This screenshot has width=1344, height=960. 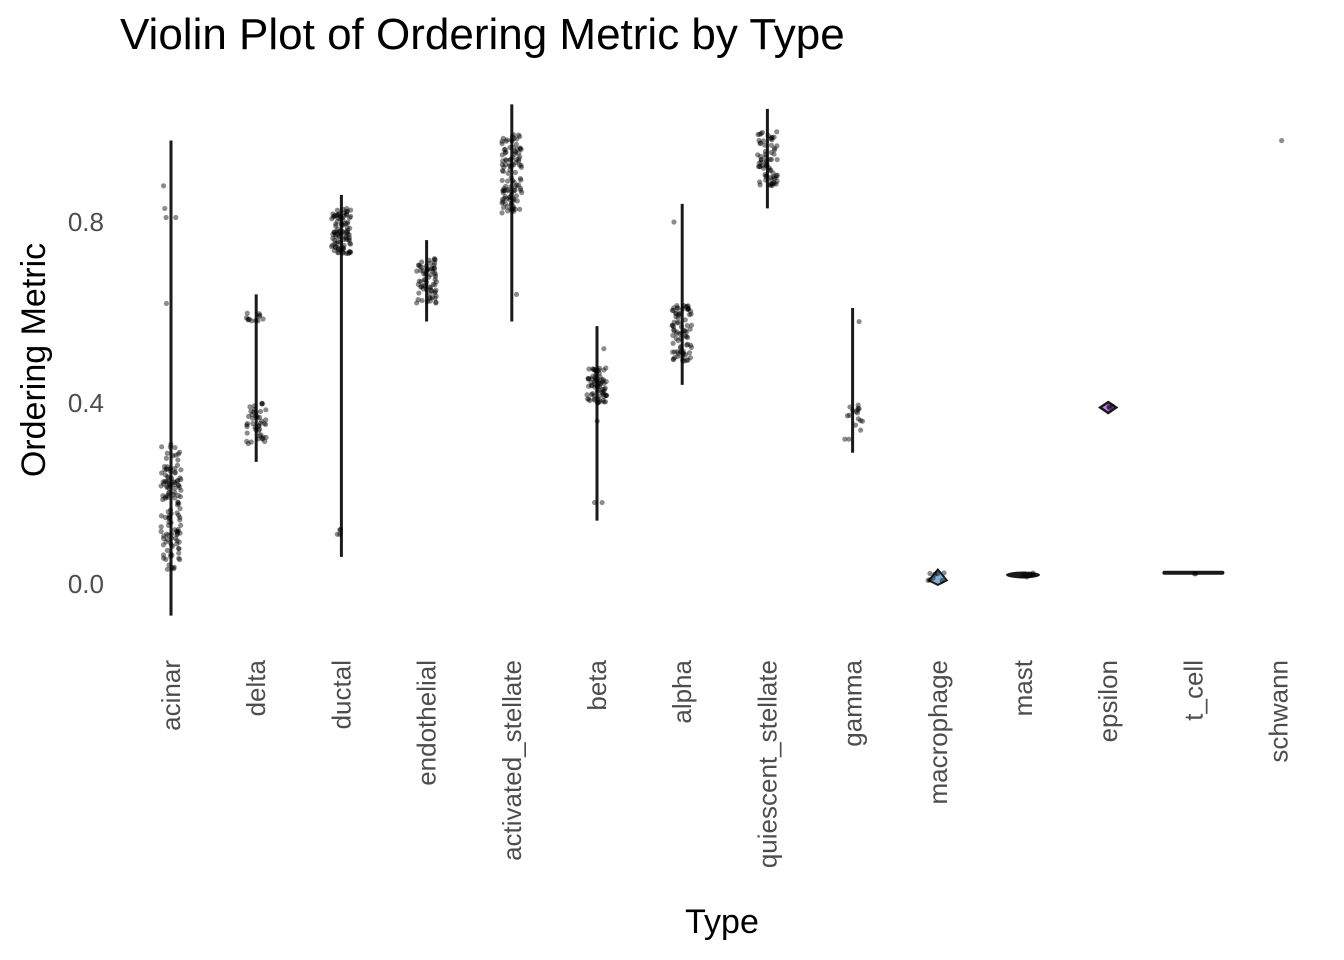 What do you see at coordinates (171, 695) in the screenshot?
I see `x-tick-label-acinar: acinar` at bounding box center [171, 695].